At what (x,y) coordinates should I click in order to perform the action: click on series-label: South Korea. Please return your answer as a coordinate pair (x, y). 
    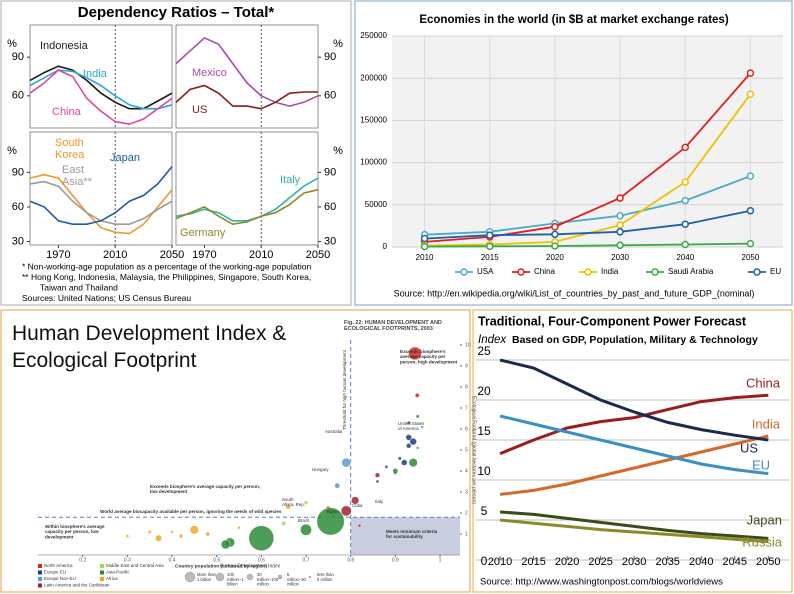
    Looking at the image, I should click on (70, 149).